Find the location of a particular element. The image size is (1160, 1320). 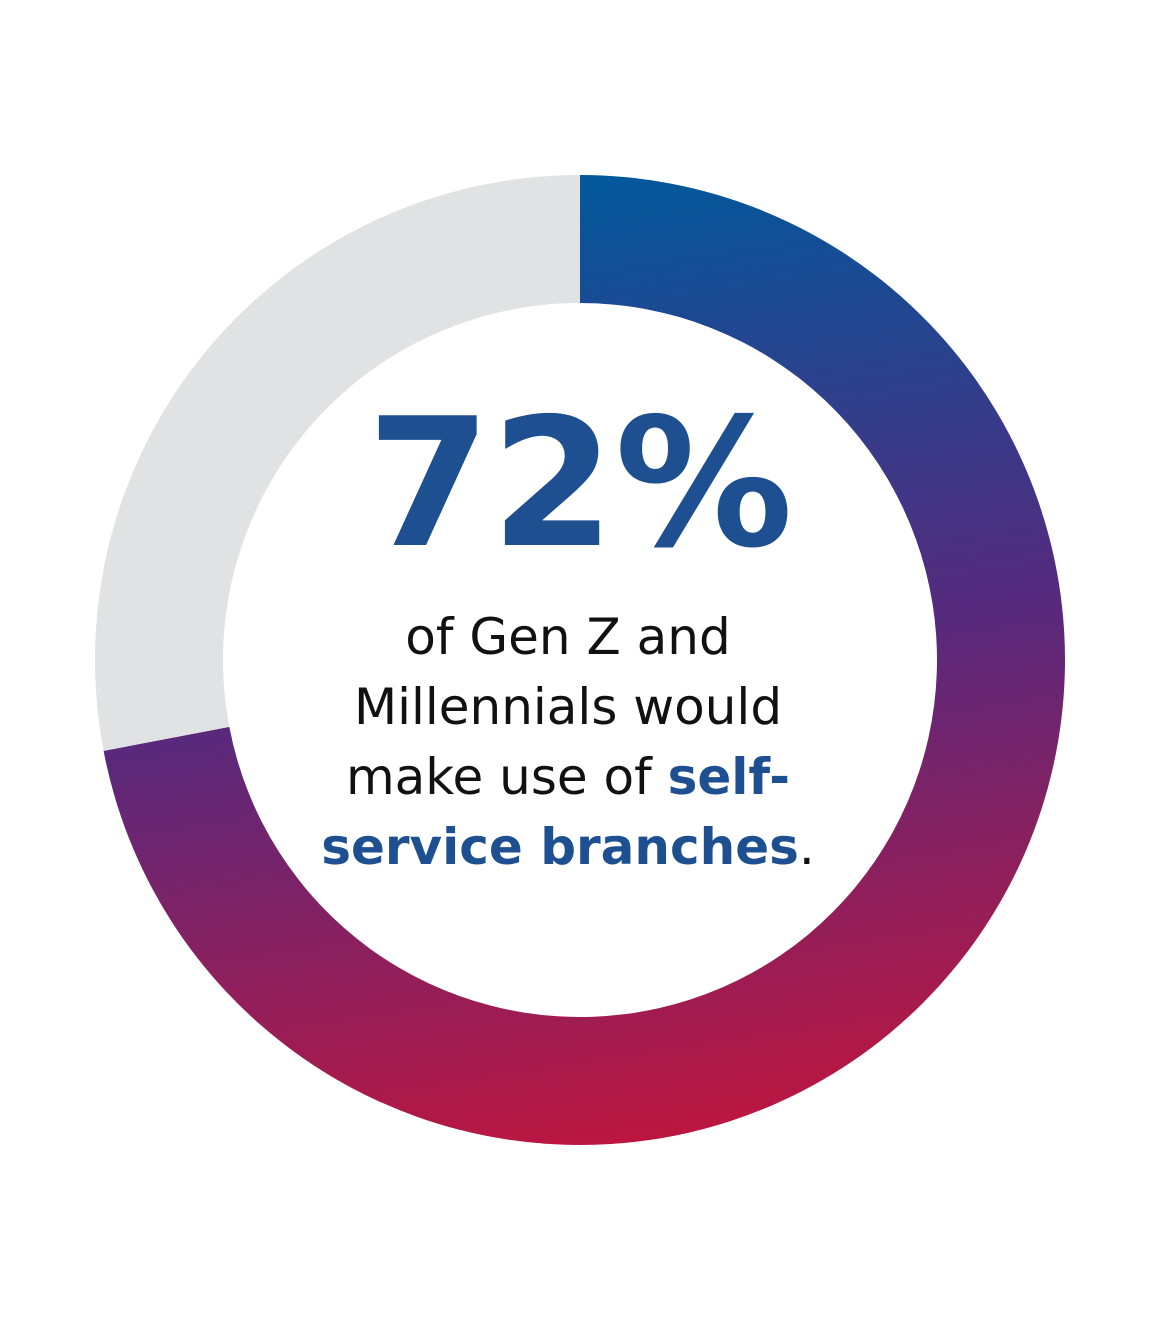

caption-highlight: service branches is located at coordinates (560, 847).